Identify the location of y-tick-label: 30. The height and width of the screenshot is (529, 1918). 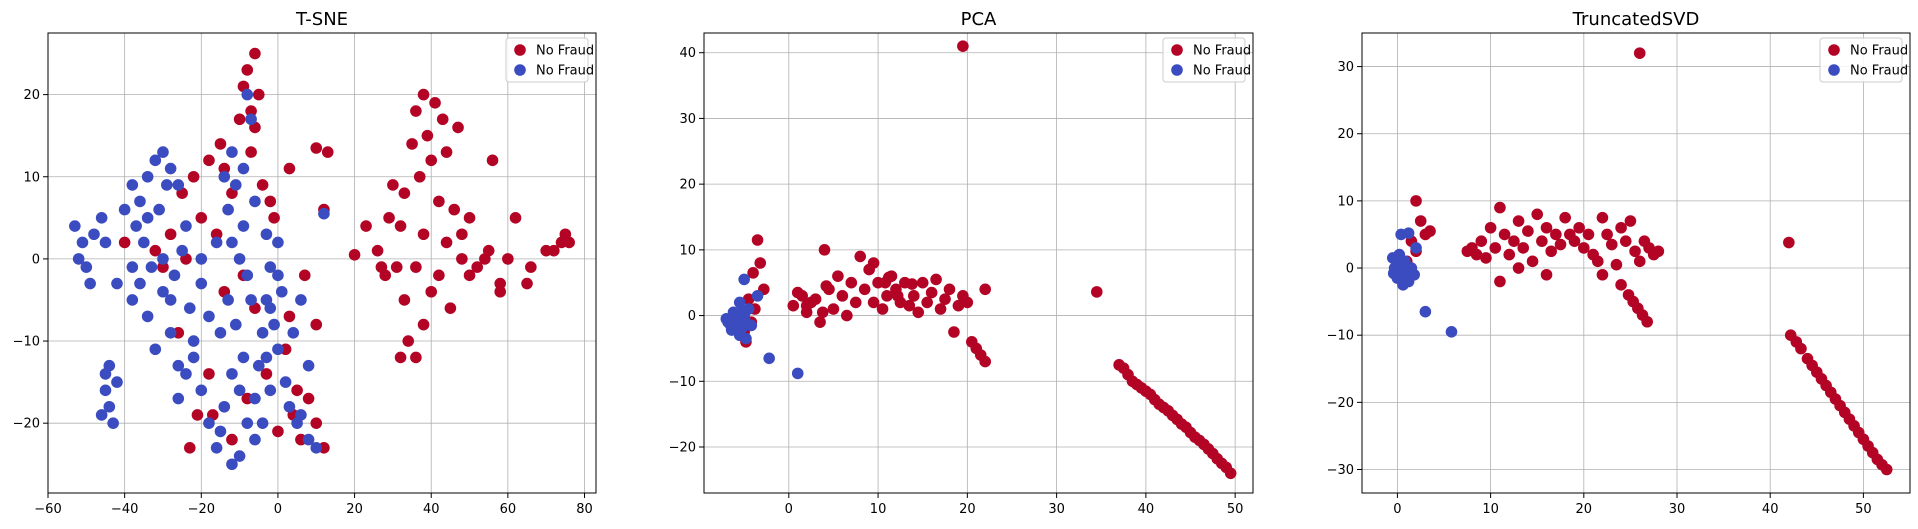
(687, 119).